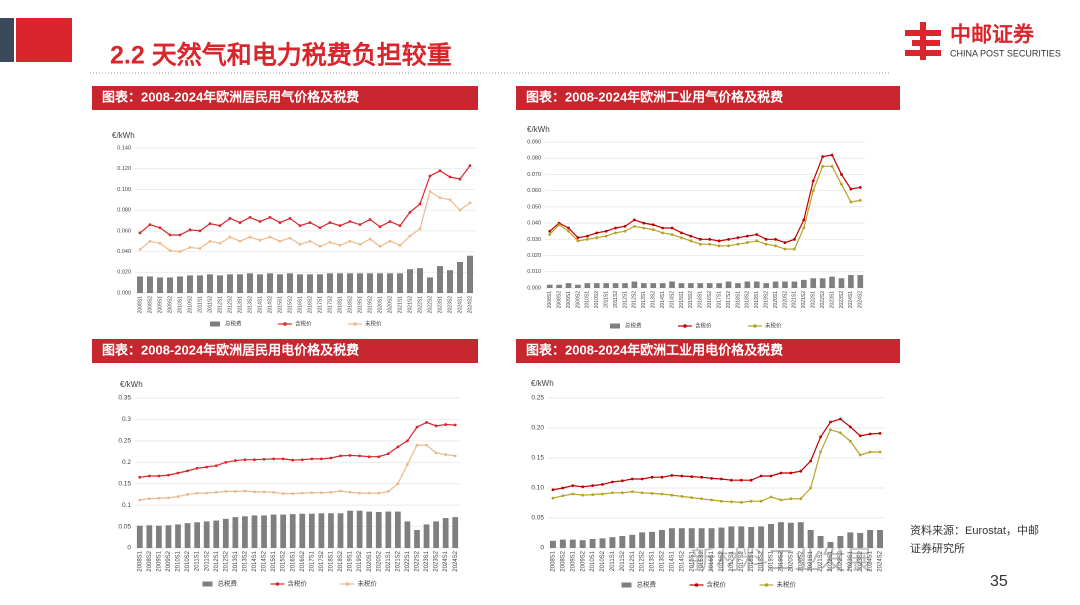  What do you see at coordinates (230, 349) in the screenshot?
I see `chart-title: 图表：2008-2024年欧洲居民用电价格及税费` at bounding box center [230, 349].